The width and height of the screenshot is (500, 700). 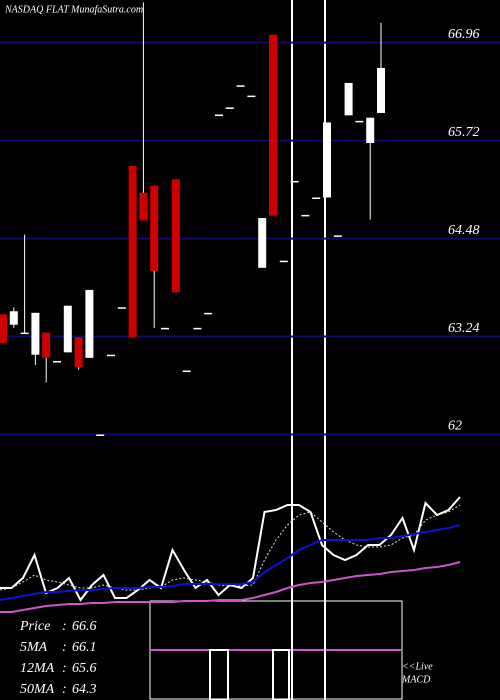 What do you see at coordinates (464, 328) in the screenshot?
I see `y-tick-label: 63.24` at bounding box center [464, 328].